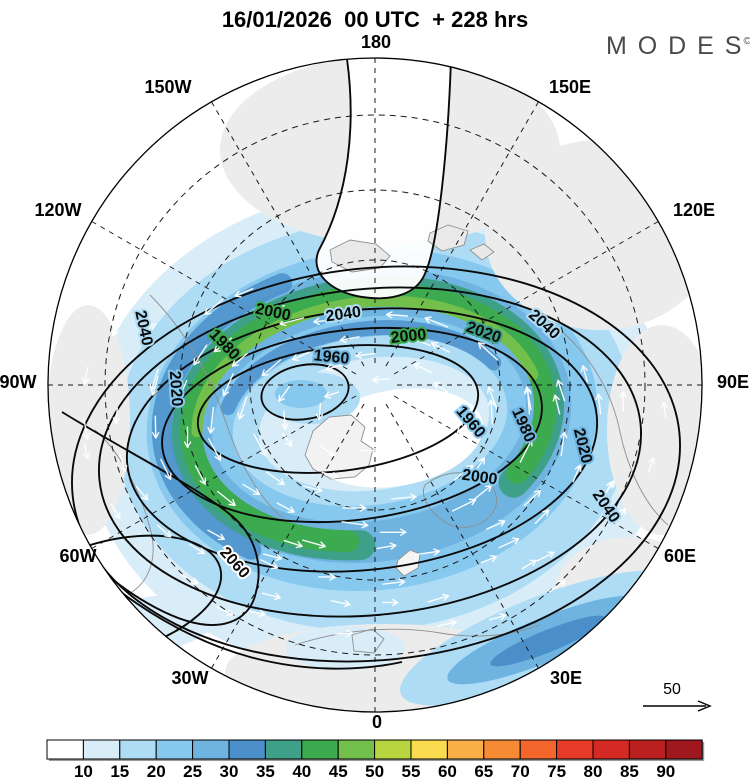 This screenshot has width=750, height=782. What do you see at coordinates (548, 641) in the screenshot?
I see `streak-dark` at bounding box center [548, 641].